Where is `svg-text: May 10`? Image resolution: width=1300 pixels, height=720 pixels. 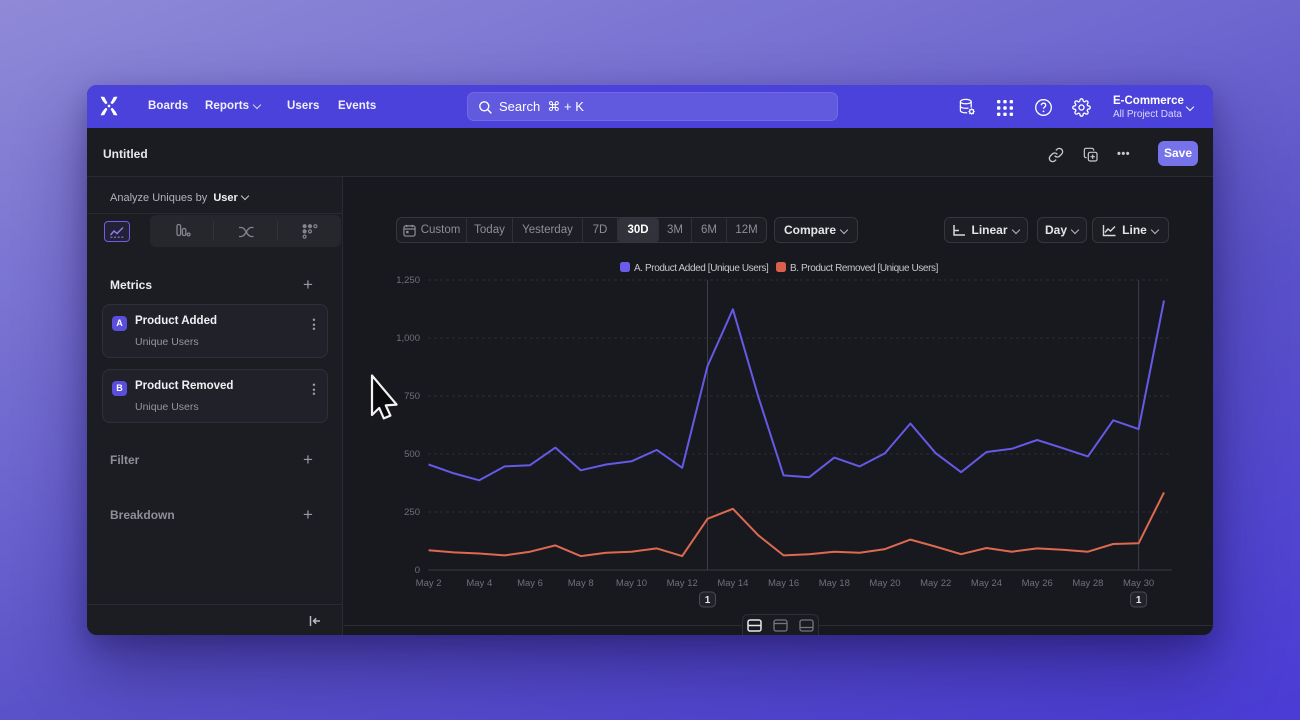 svg-text: May 10 is located at coordinates (631, 583).